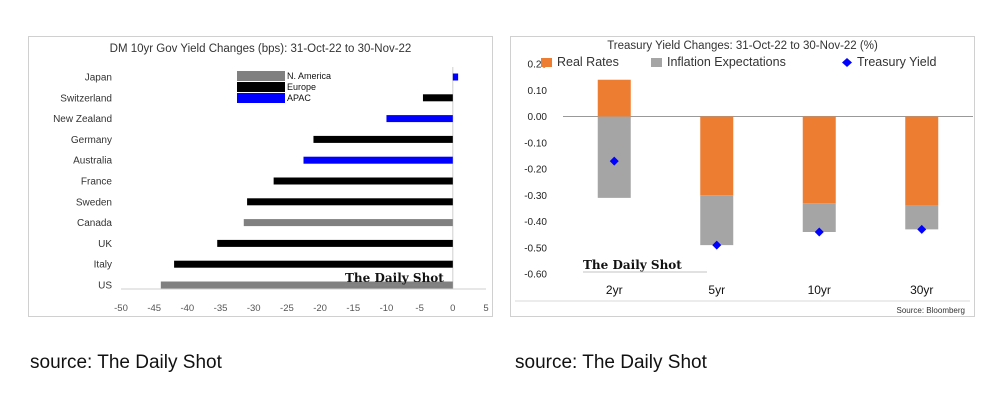 This screenshot has height=400, width=1000. I want to click on x-tick-label: -35, so click(221, 308).